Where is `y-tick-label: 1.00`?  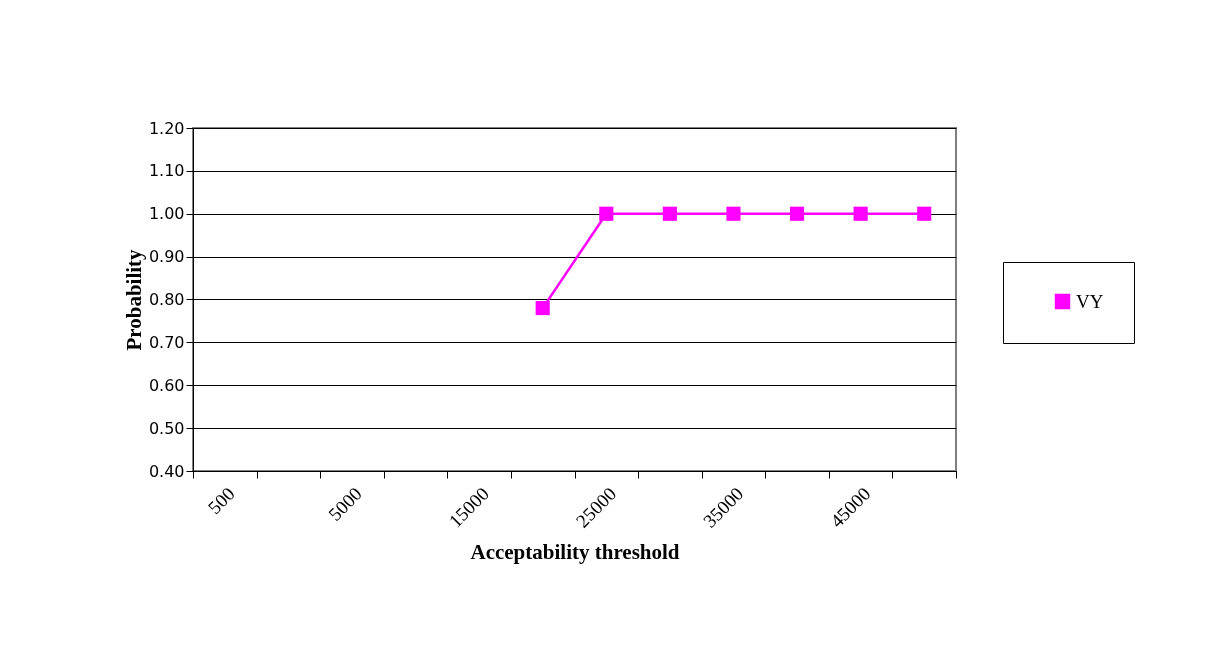
y-tick-label: 1.00 is located at coordinates (166, 214).